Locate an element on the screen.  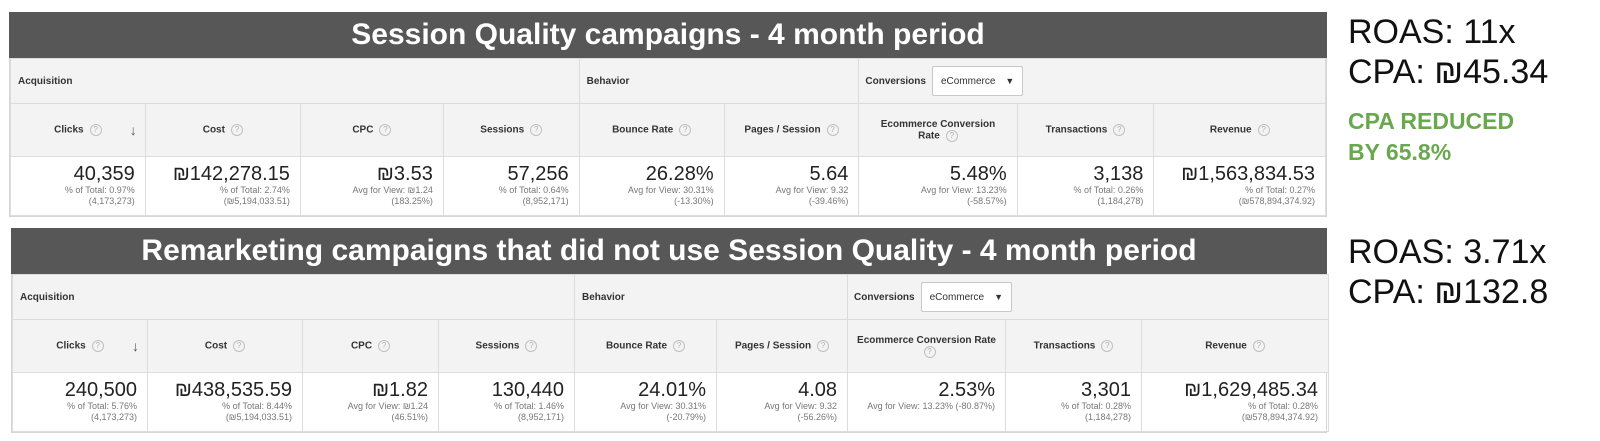
column-header-label: Sessions is located at coordinates (502, 130).